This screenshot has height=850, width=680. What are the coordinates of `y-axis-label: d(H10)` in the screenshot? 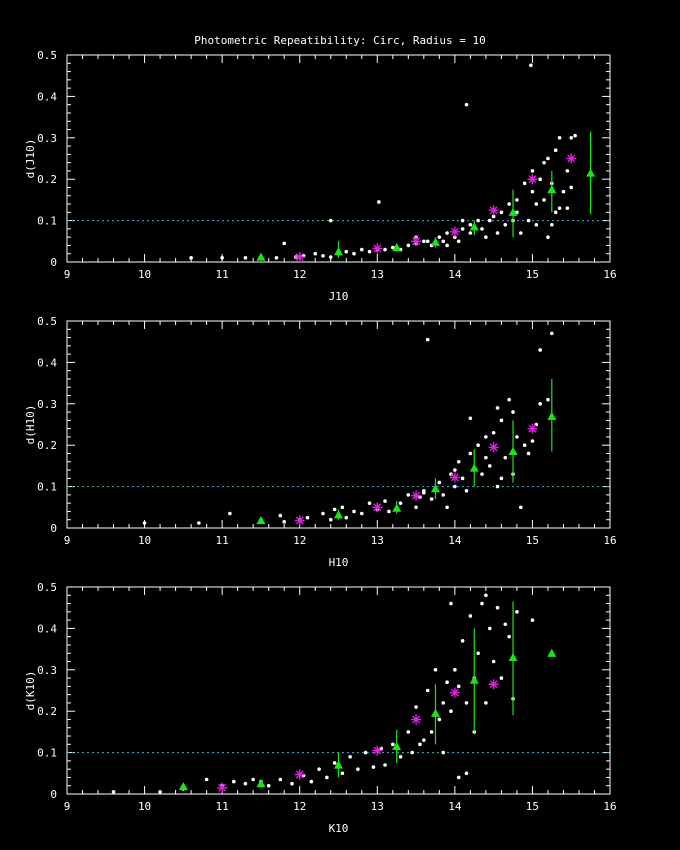 It's located at (30, 425).